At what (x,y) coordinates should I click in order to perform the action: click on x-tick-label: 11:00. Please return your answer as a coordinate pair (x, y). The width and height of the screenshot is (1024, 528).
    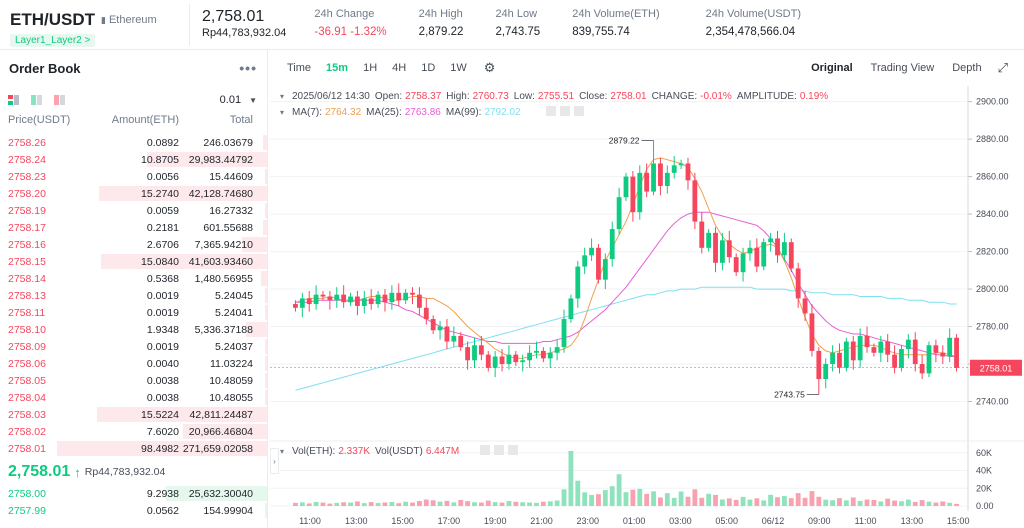
    Looking at the image, I should click on (866, 521).